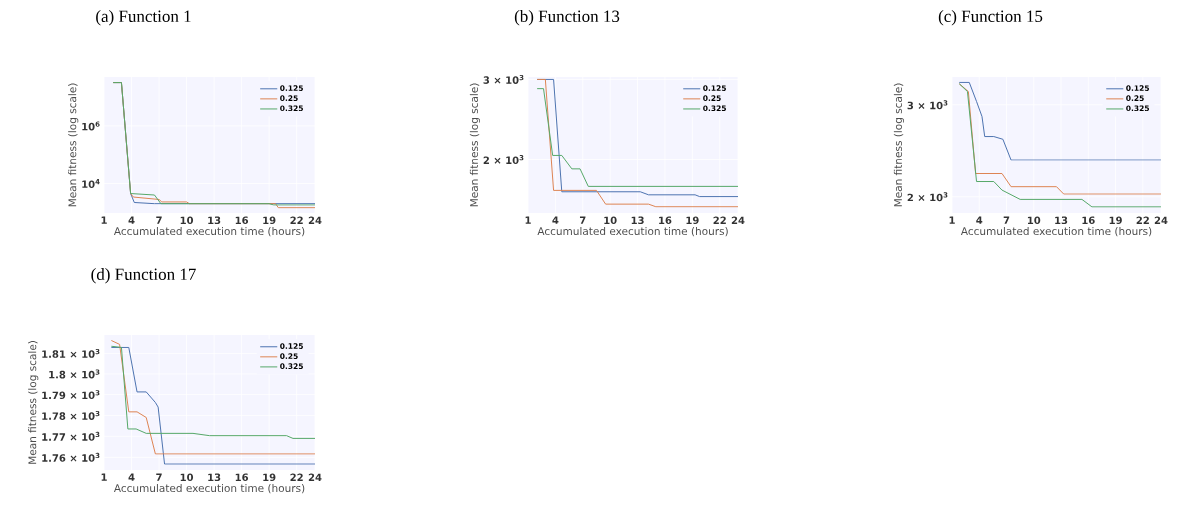 Image resolution: width=1179 pixels, height=506 pixels. Describe the element at coordinates (143, 276) in the screenshot. I see `chart-title: (d) Function 17` at that location.